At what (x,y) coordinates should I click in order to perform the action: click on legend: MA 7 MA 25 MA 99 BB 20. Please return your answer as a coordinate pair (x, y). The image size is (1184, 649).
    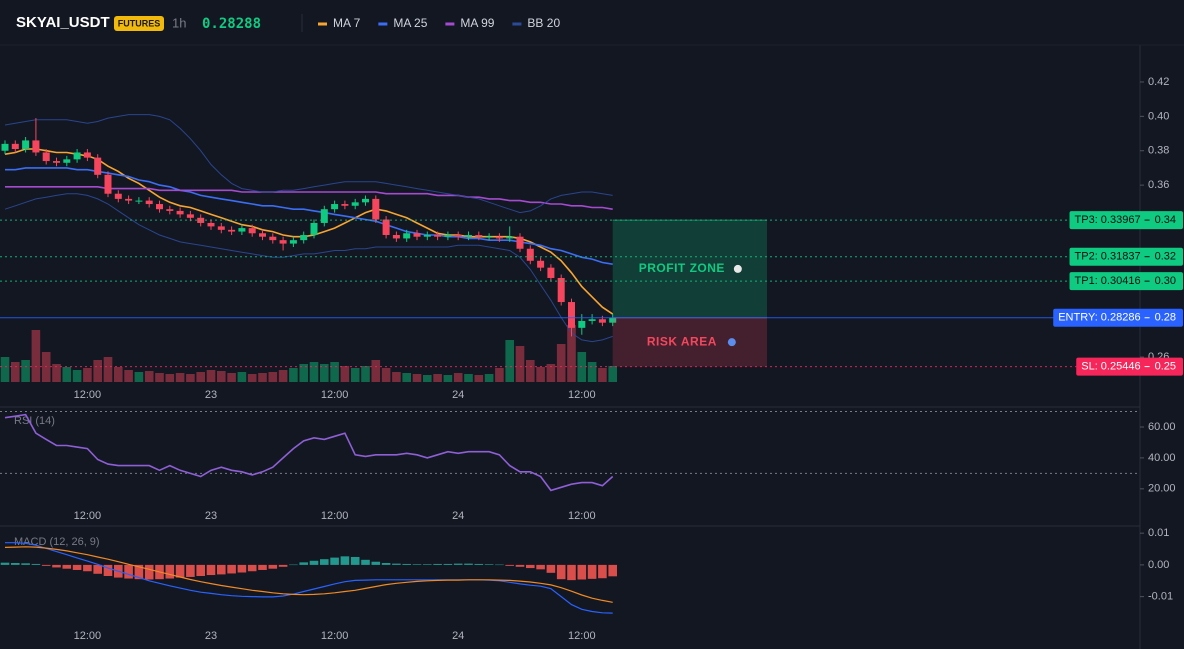
    Looking at the image, I should click on (439, 23).